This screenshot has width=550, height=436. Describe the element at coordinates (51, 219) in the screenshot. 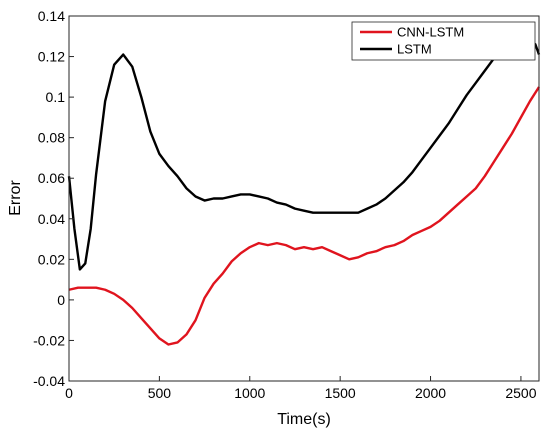

I see `y-tick-label: 0.04` at that location.